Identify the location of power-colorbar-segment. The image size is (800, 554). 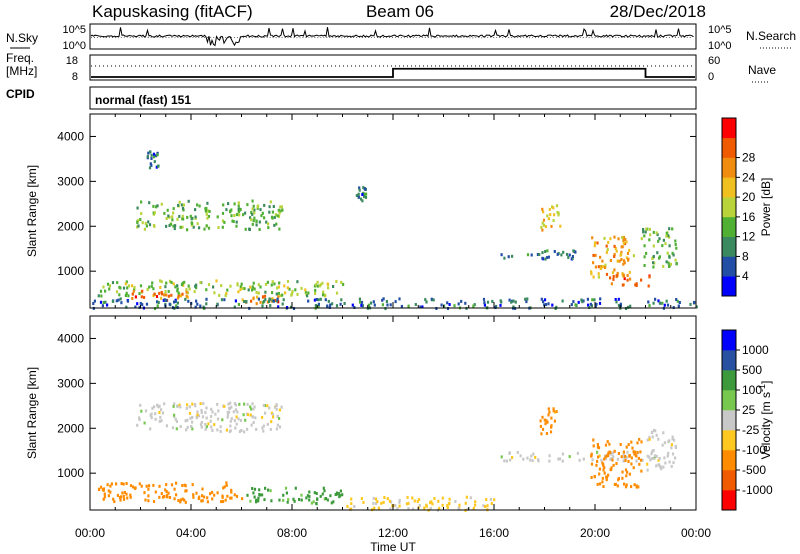
(729, 226).